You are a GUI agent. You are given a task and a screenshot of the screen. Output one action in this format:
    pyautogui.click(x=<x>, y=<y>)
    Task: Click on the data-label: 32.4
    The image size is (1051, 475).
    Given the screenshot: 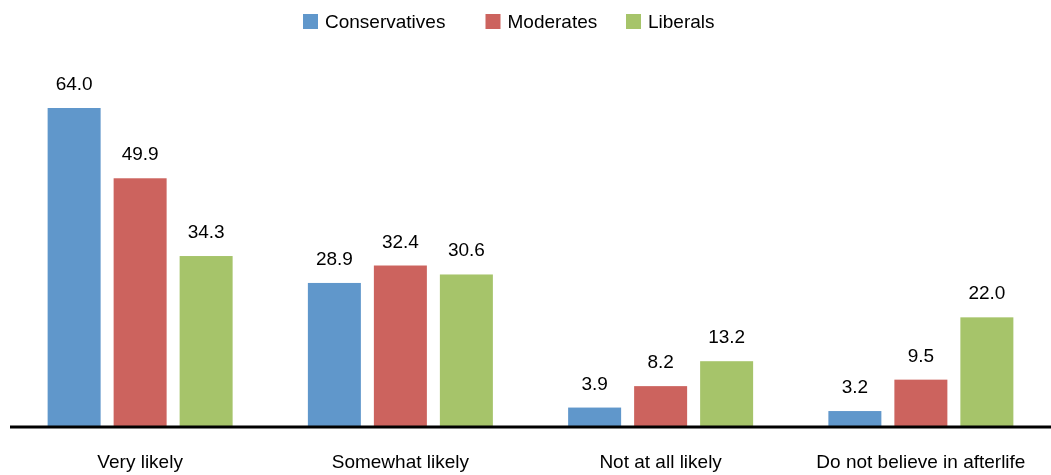 What is the action you would take?
    pyautogui.click(x=400, y=241)
    